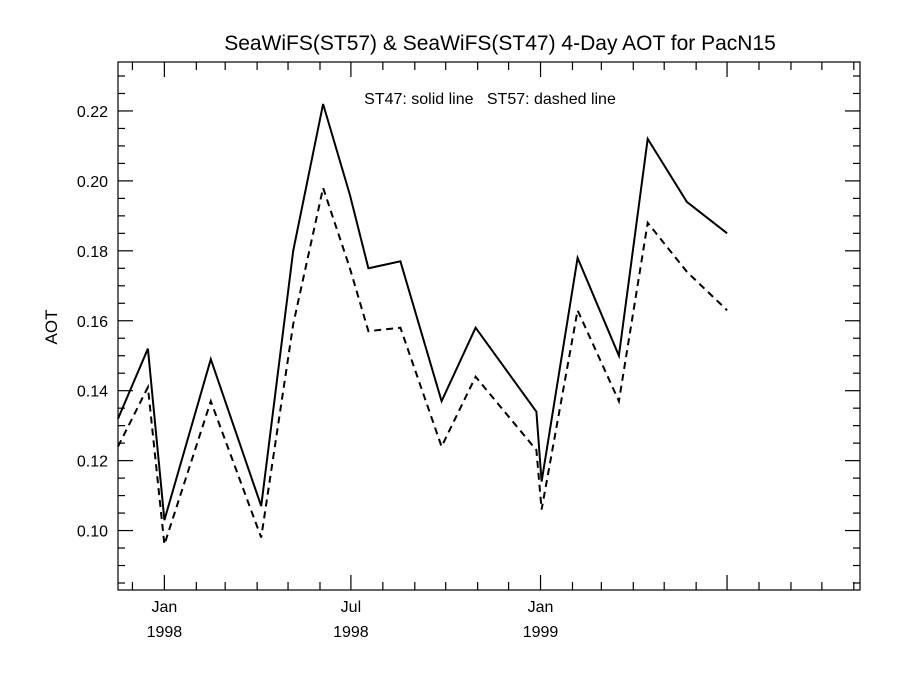  Describe the element at coordinates (490, 99) in the screenshot. I see `series-key-annotation: ST47: solid line ST57: dashed line` at that location.